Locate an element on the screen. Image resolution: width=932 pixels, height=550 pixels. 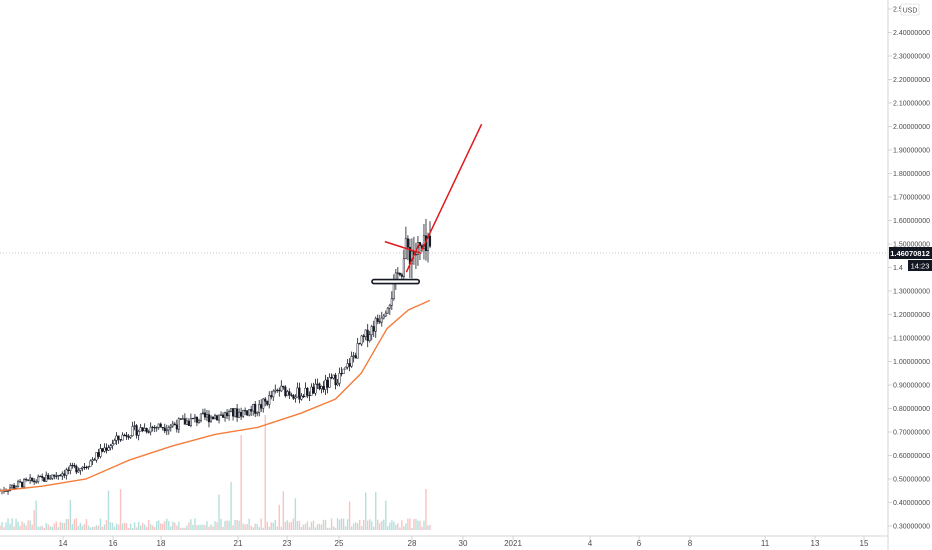
y-tick-label: 1.20000000 is located at coordinates (911, 315).